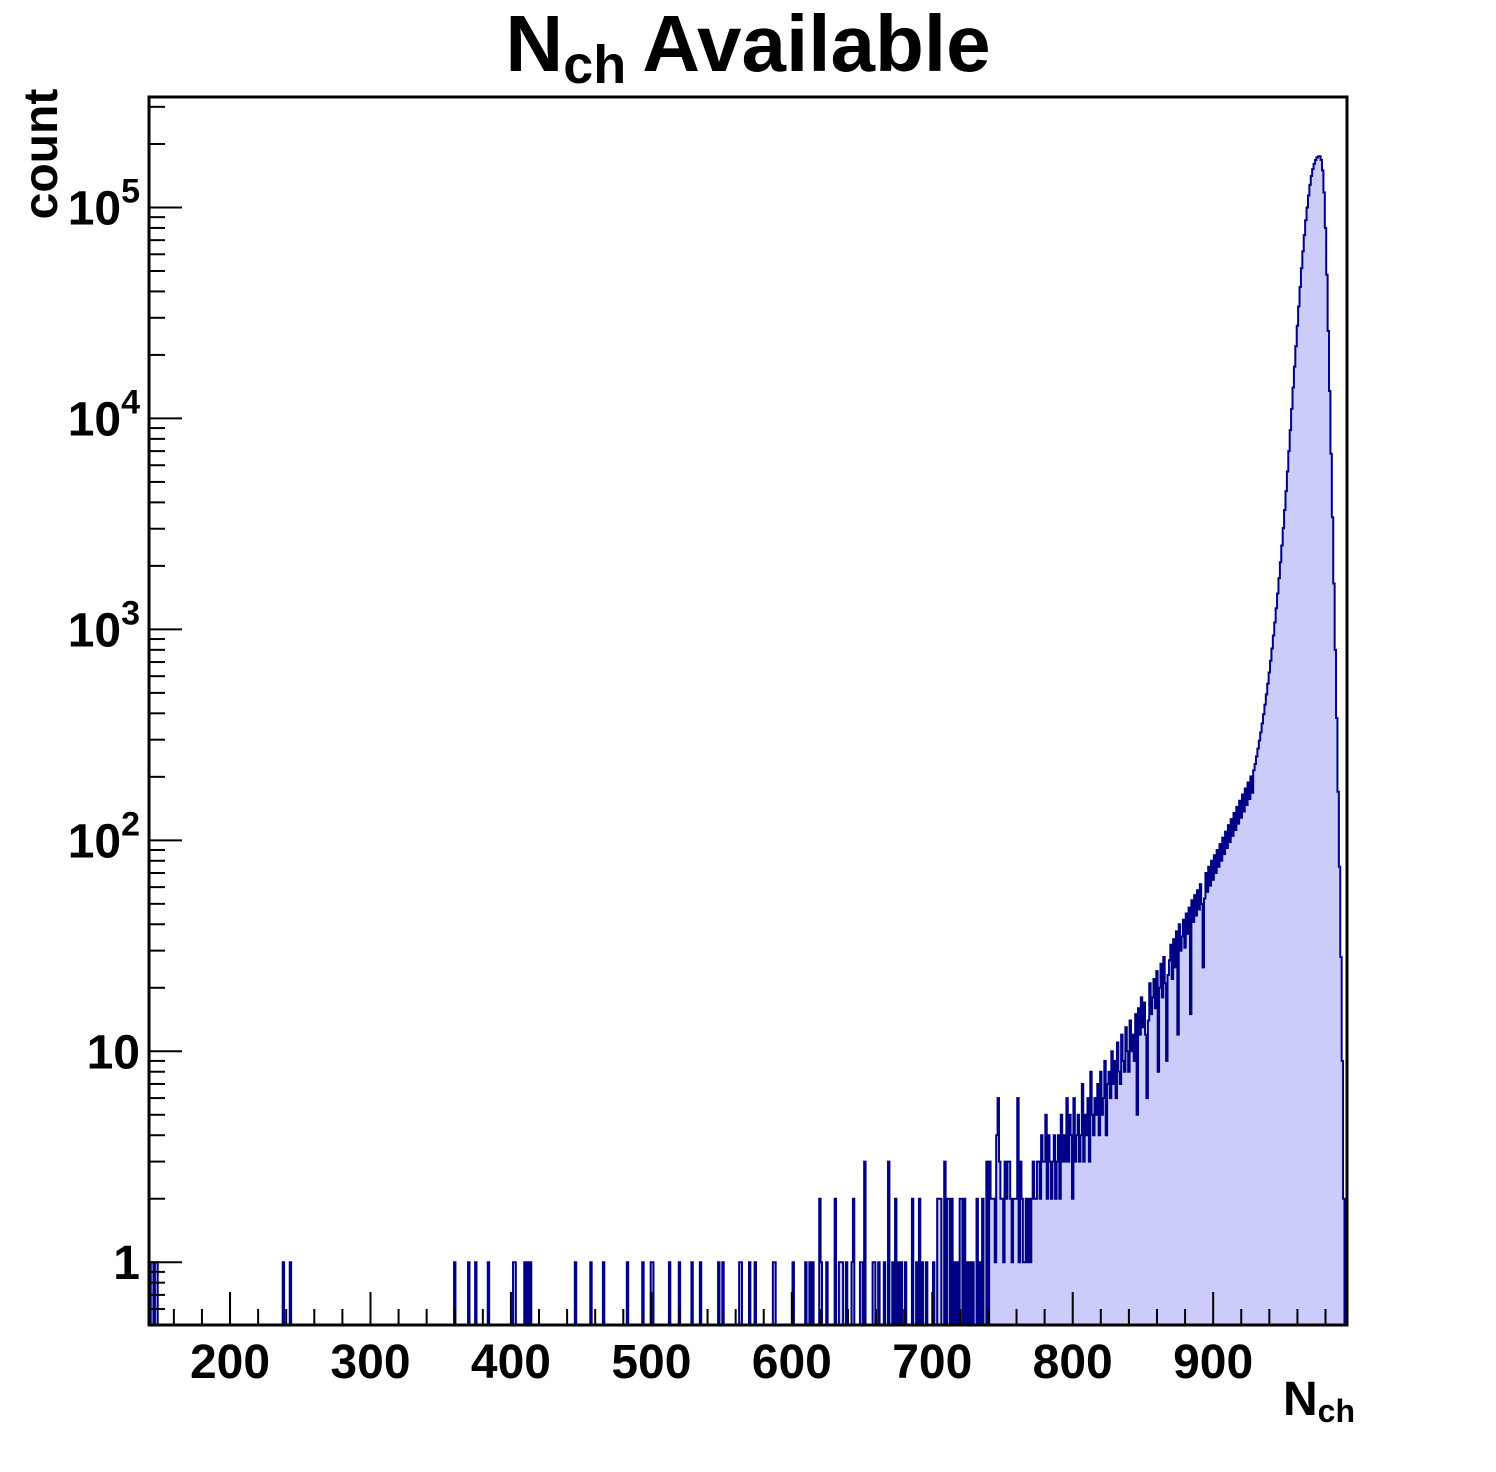 The image size is (1496, 1472). Describe the element at coordinates (792, 1362) in the screenshot. I see `x-tick-label: 600` at that location.